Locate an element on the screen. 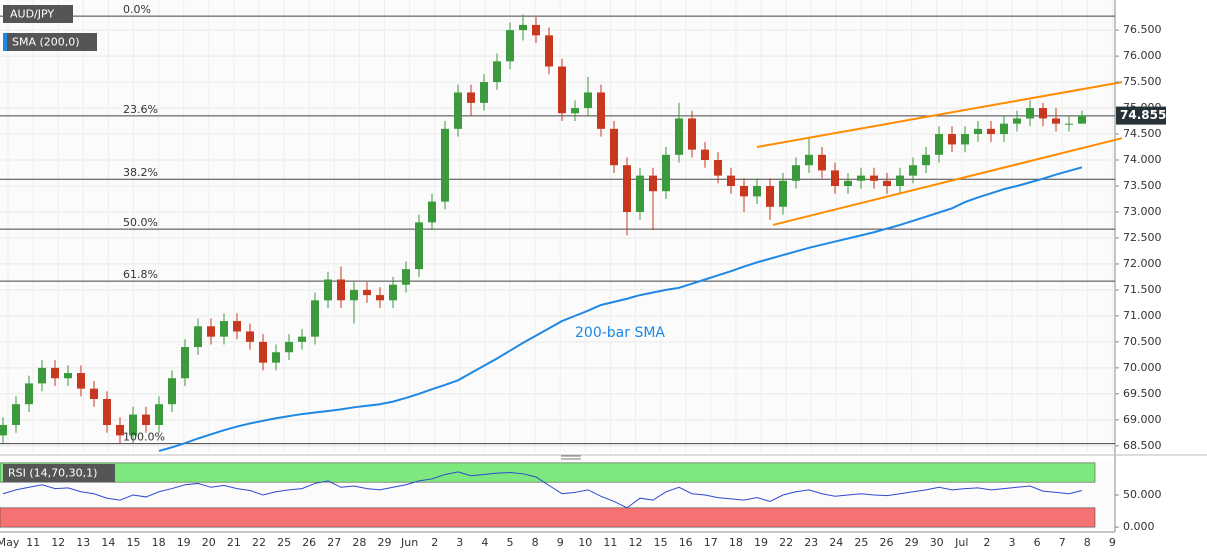 This screenshot has height=559, width=1207. x-tick-label: 23 is located at coordinates (811, 542).